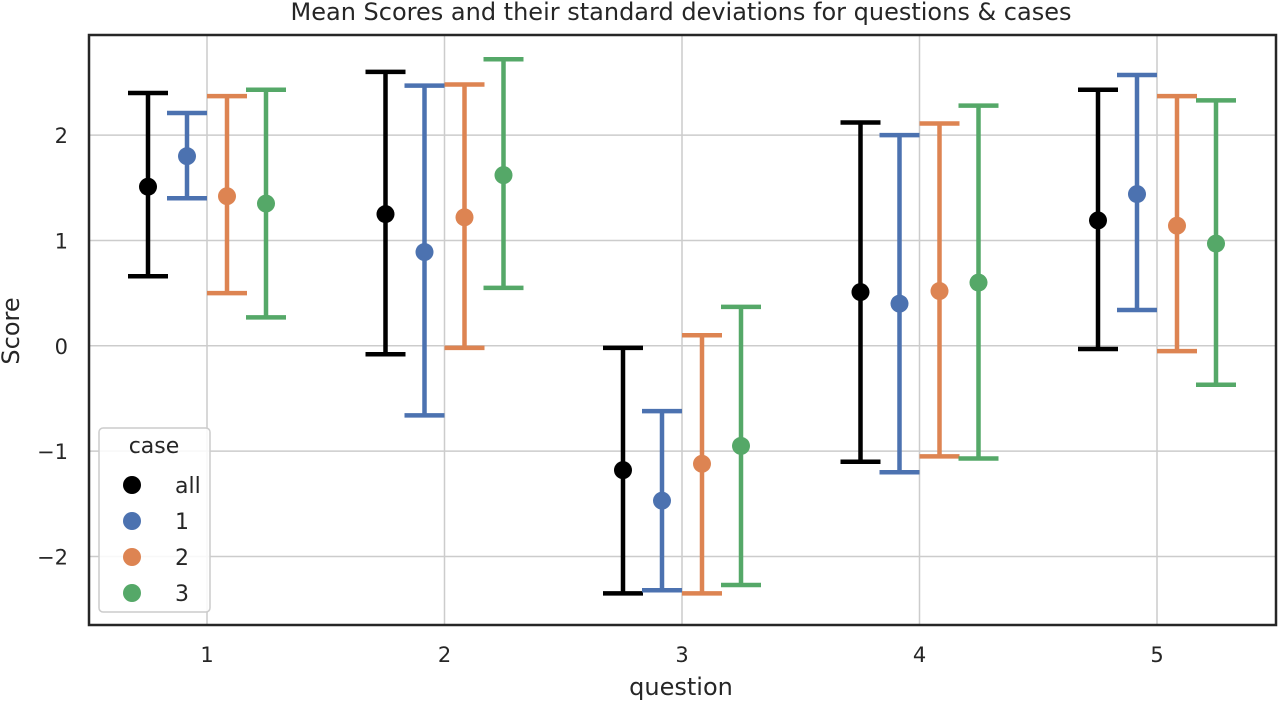 The image size is (1280, 704). I want to click on legend-label-all: all, so click(188, 486).